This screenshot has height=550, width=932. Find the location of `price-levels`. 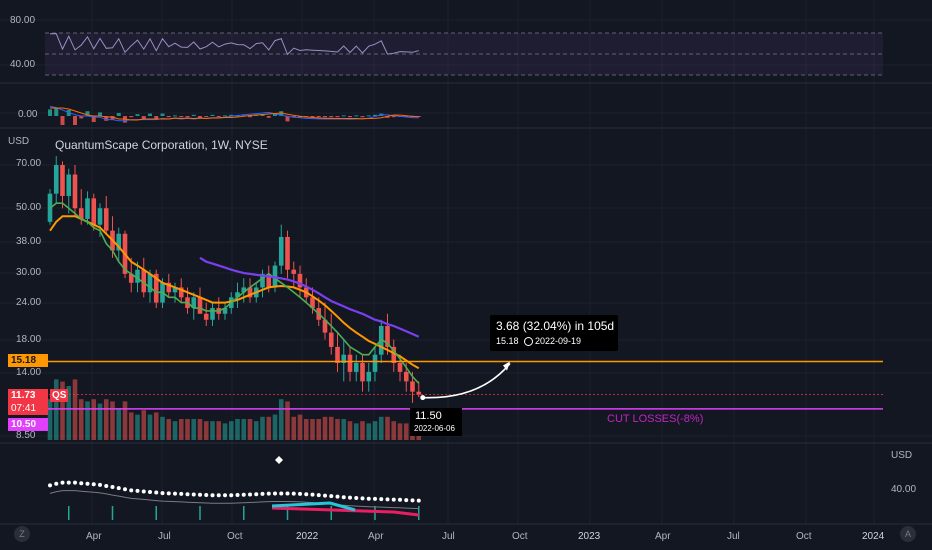

price-levels is located at coordinates (464, 385).